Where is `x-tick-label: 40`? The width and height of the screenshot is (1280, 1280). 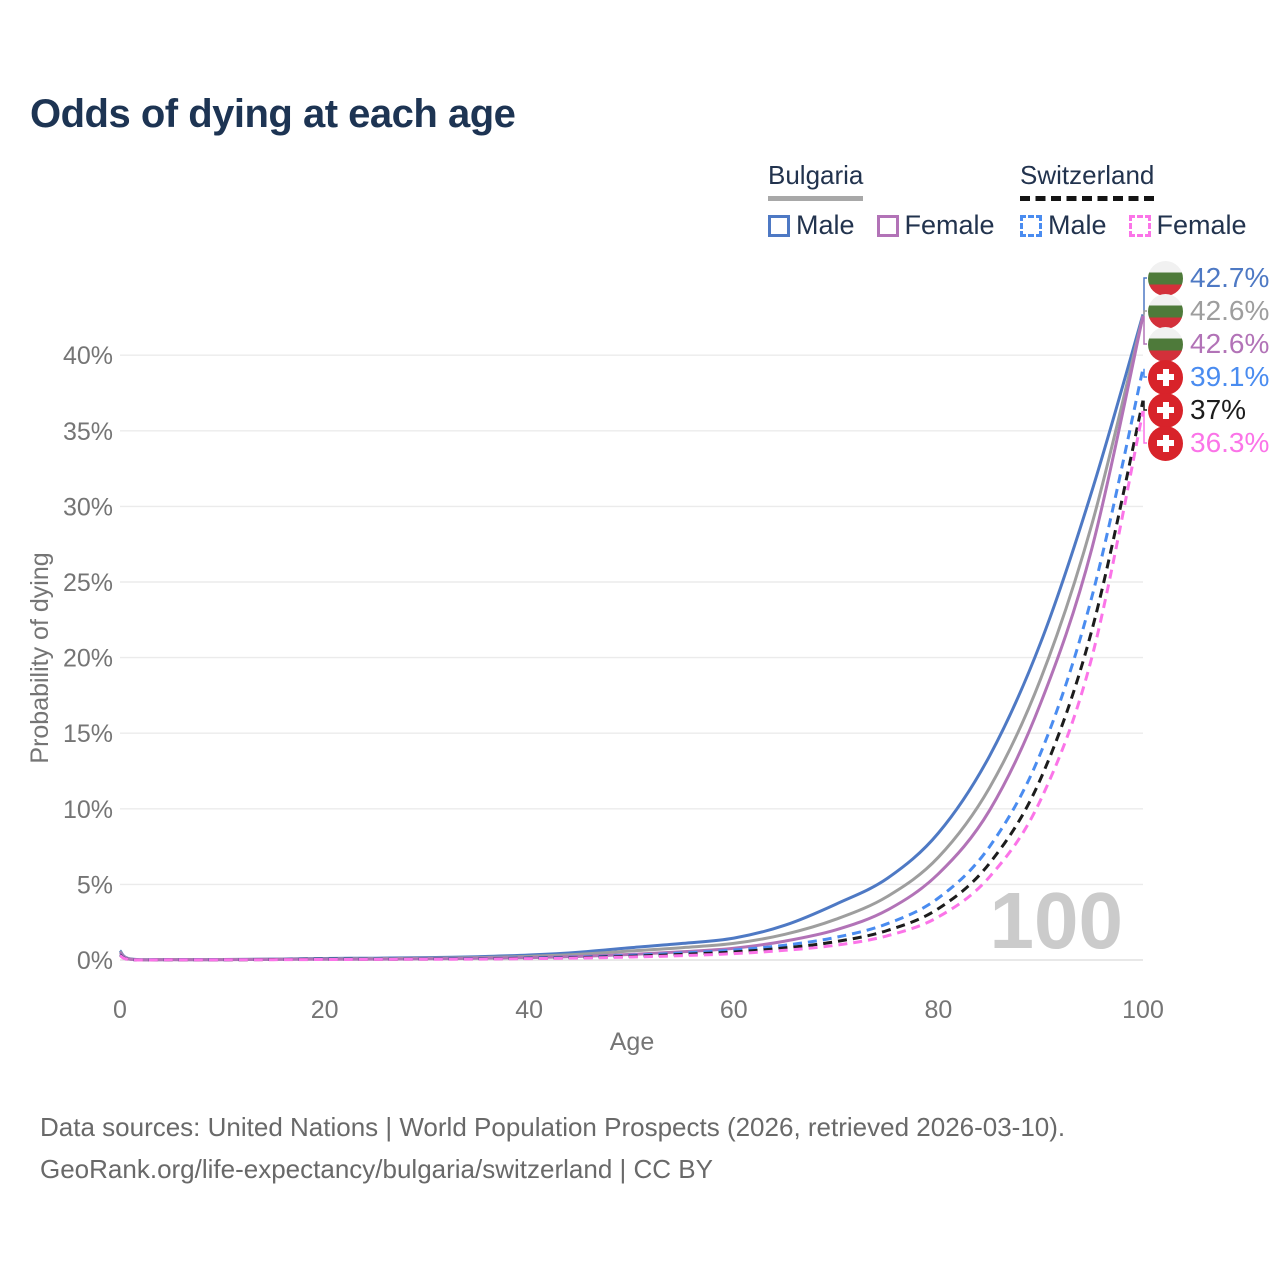 x-tick-label: 40 is located at coordinates (529, 1010).